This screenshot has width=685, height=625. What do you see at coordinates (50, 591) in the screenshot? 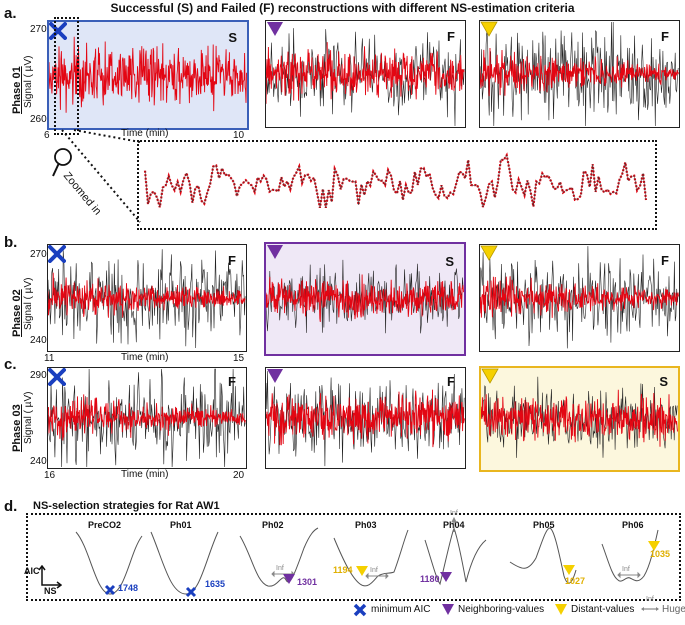
I see `ns-axis-label: NS` at bounding box center [50, 591].